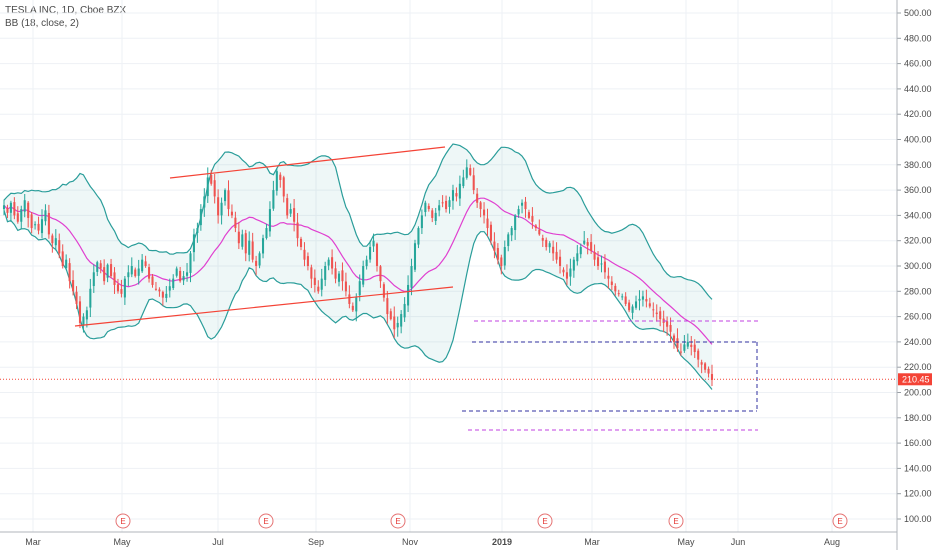  Describe the element at coordinates (918, 266) in the screenshot. I see `y-tick-label: 300.00` at that location.